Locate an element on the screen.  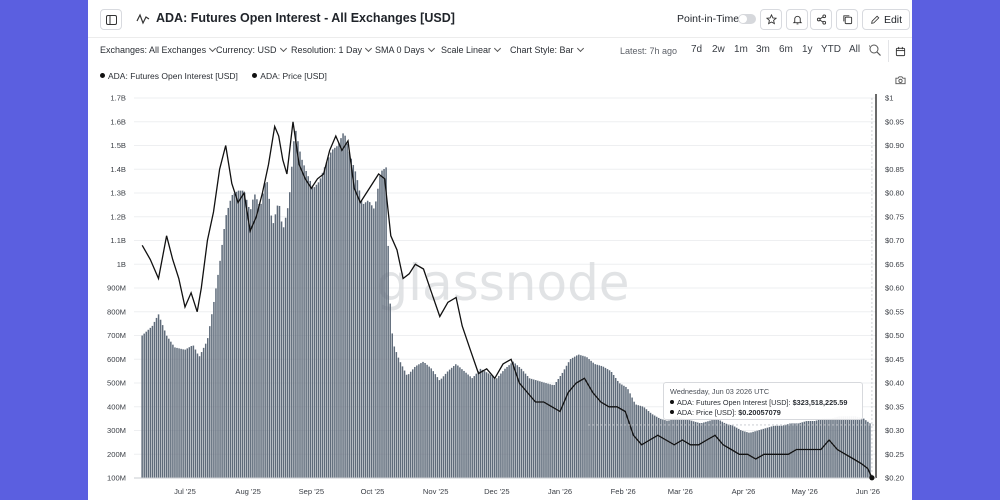
legend-item-price: ADA: Price [USD] is located at coordinates (289, 76).